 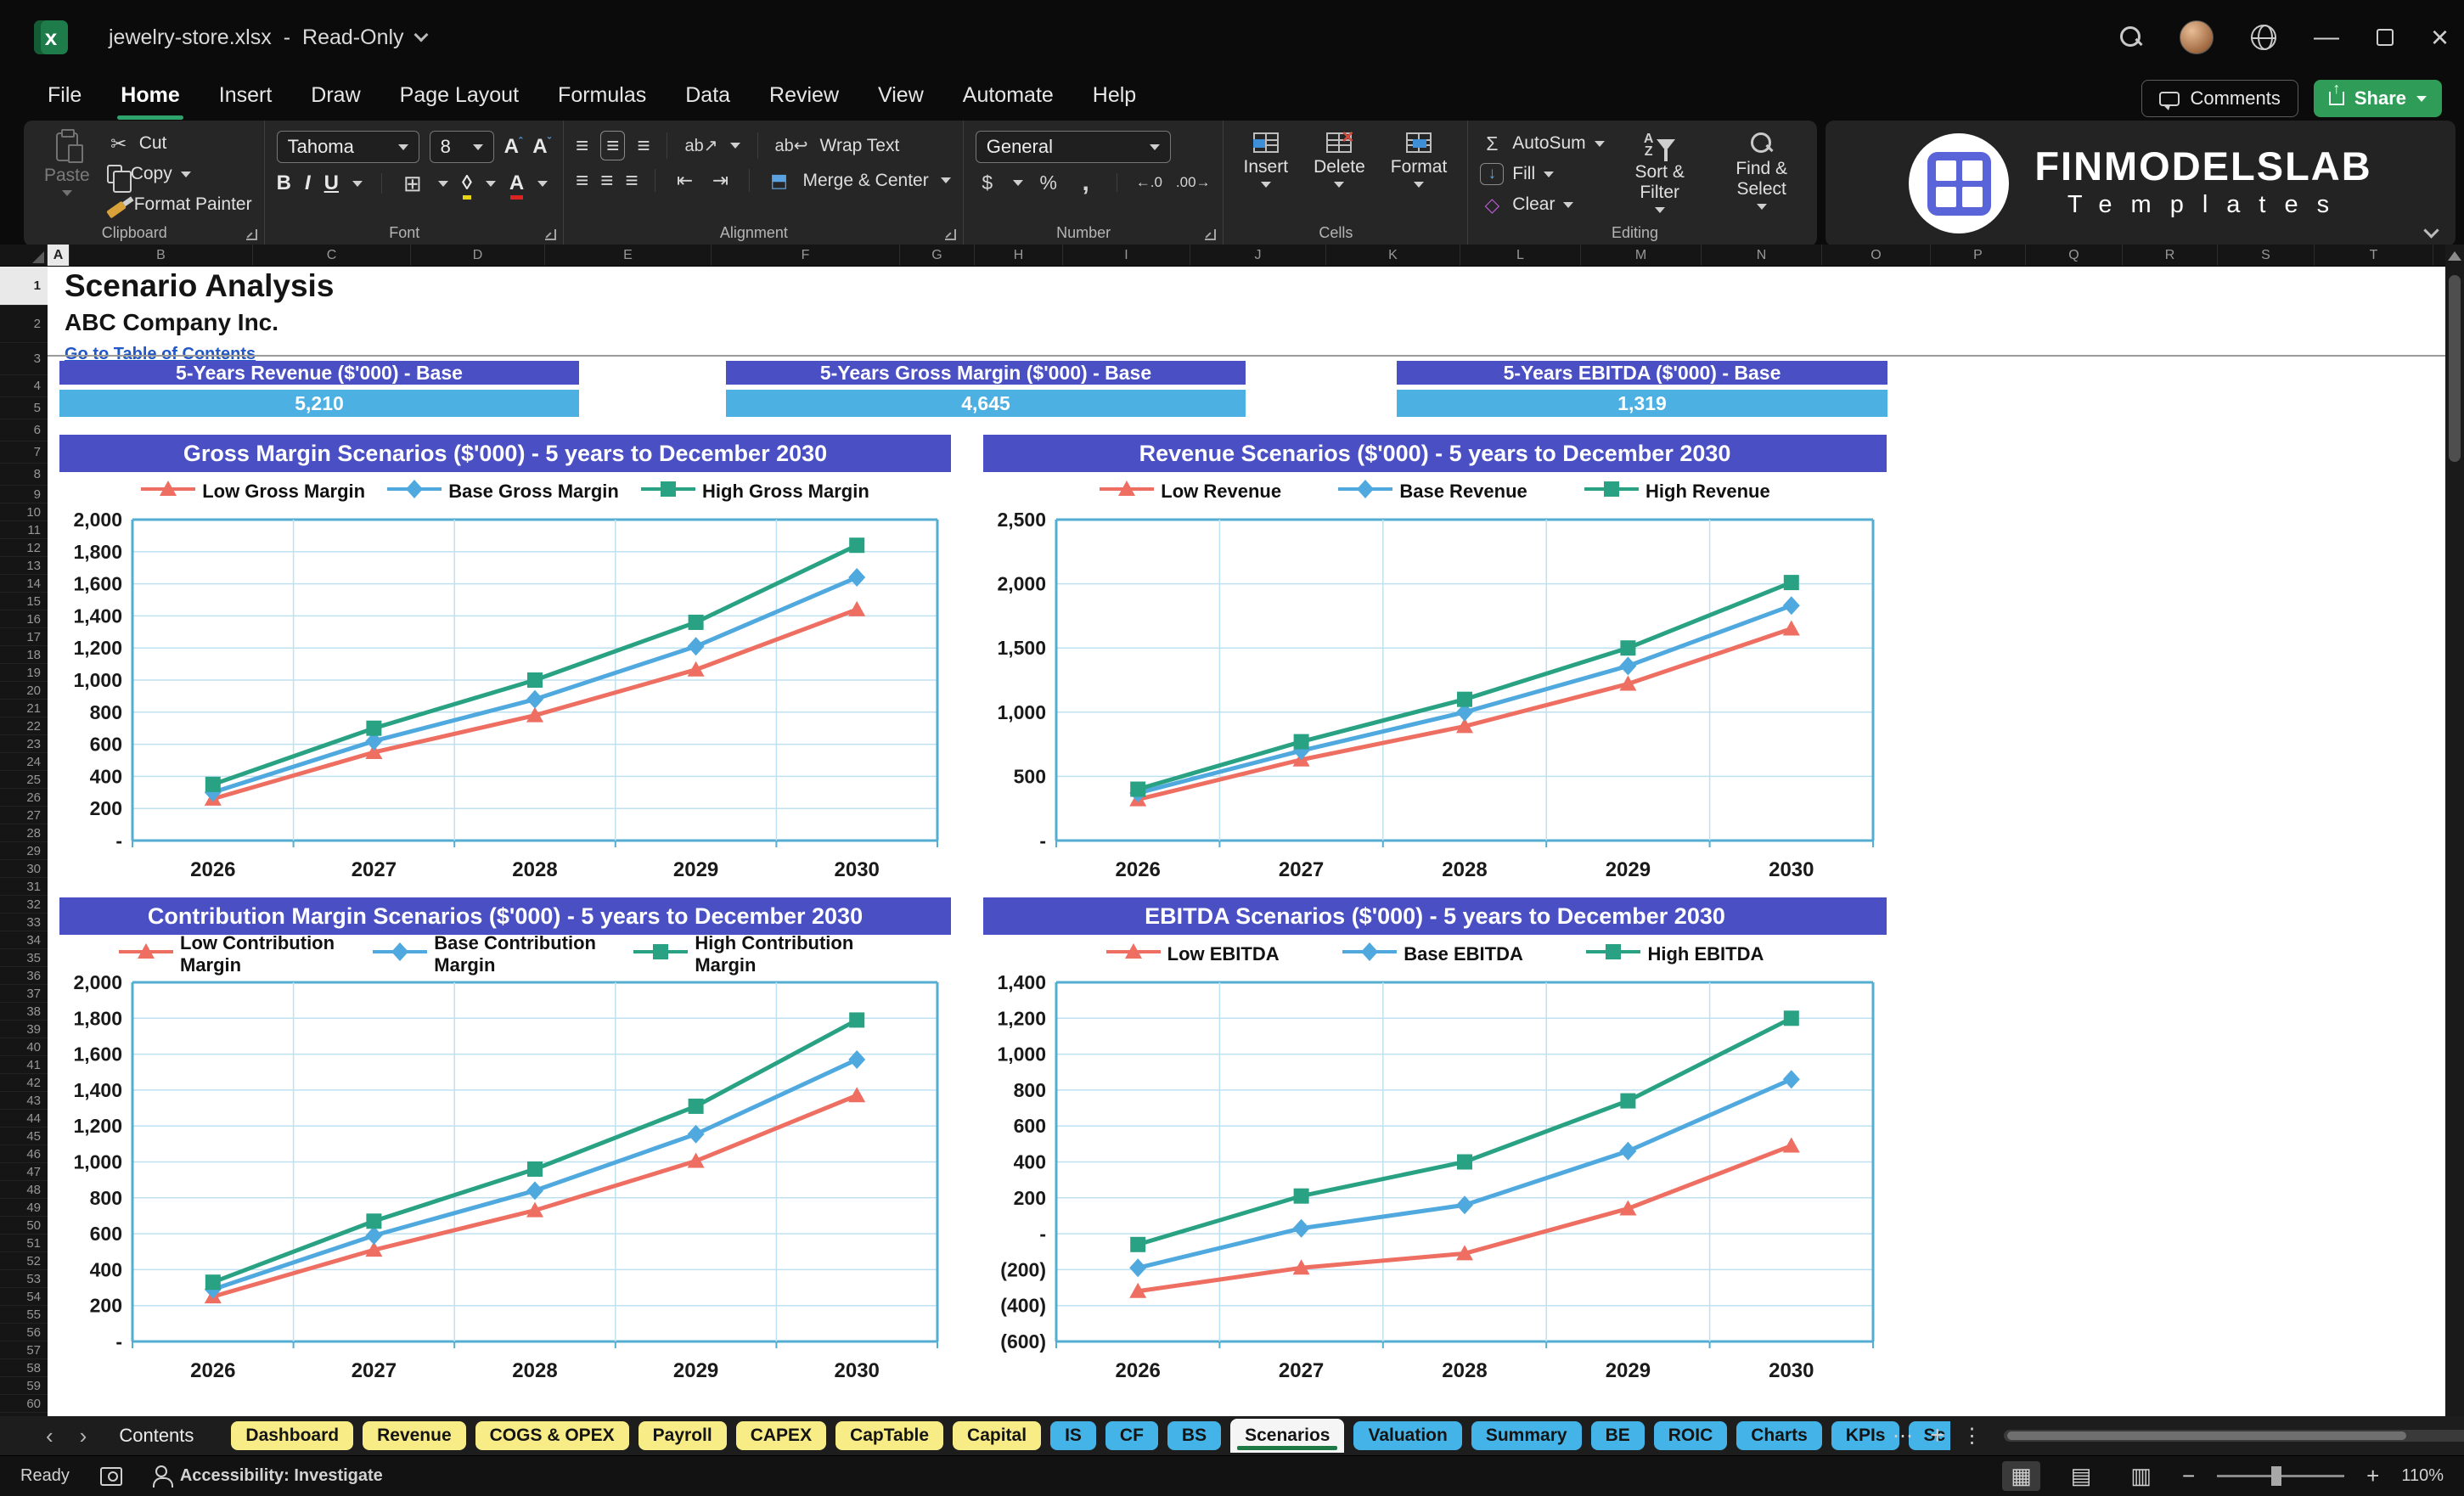 I want to click on row-header-18: 18, so click(x=24, y=655).